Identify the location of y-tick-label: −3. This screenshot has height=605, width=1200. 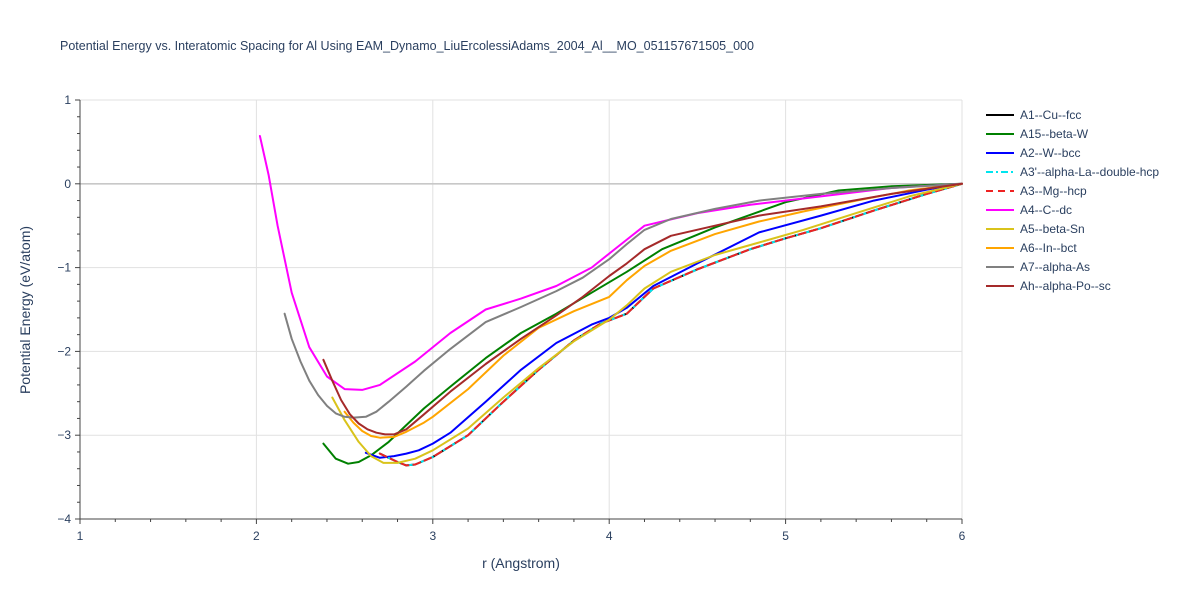
(64, 435).